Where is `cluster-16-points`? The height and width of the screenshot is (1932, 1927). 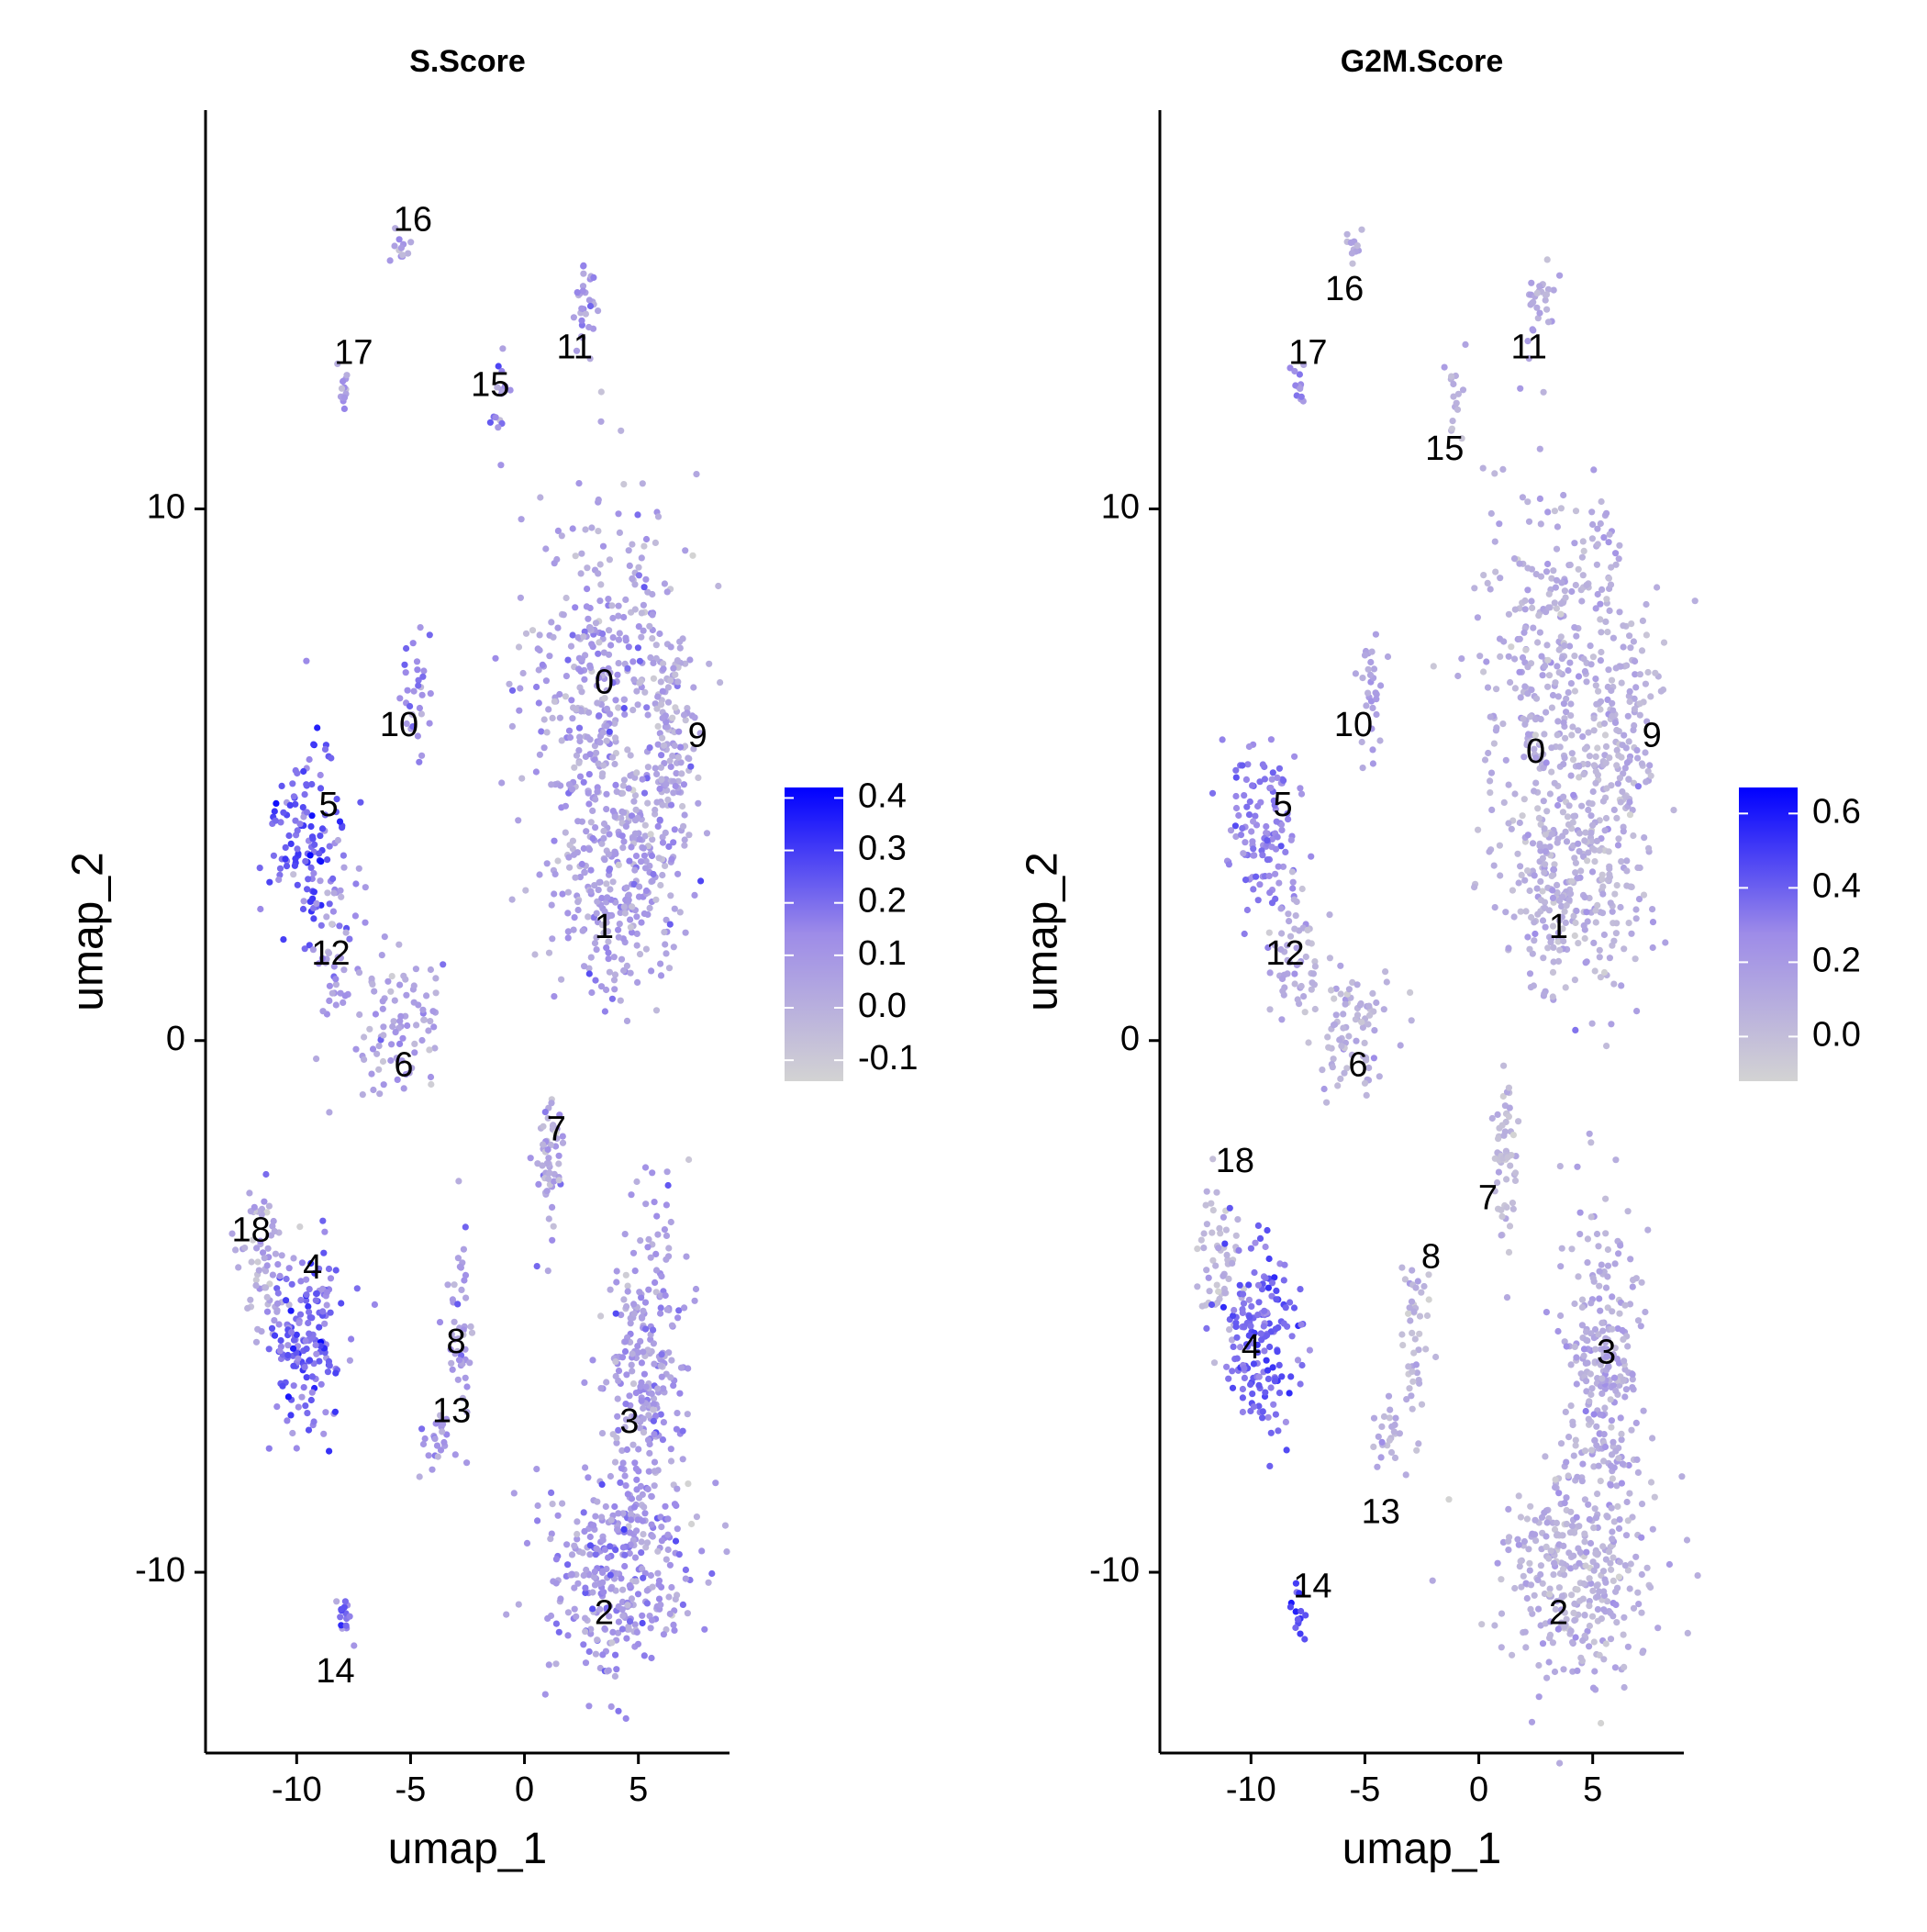 cluster-16-points is located at coordinates (400, 244).